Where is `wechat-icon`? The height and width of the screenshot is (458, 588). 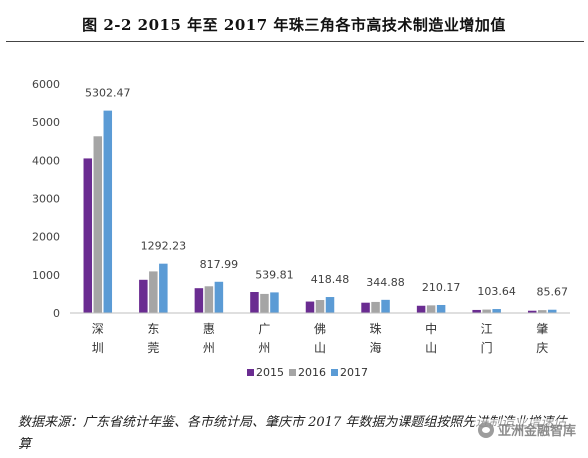
wechat-icon is located at coordinates (485, 429).